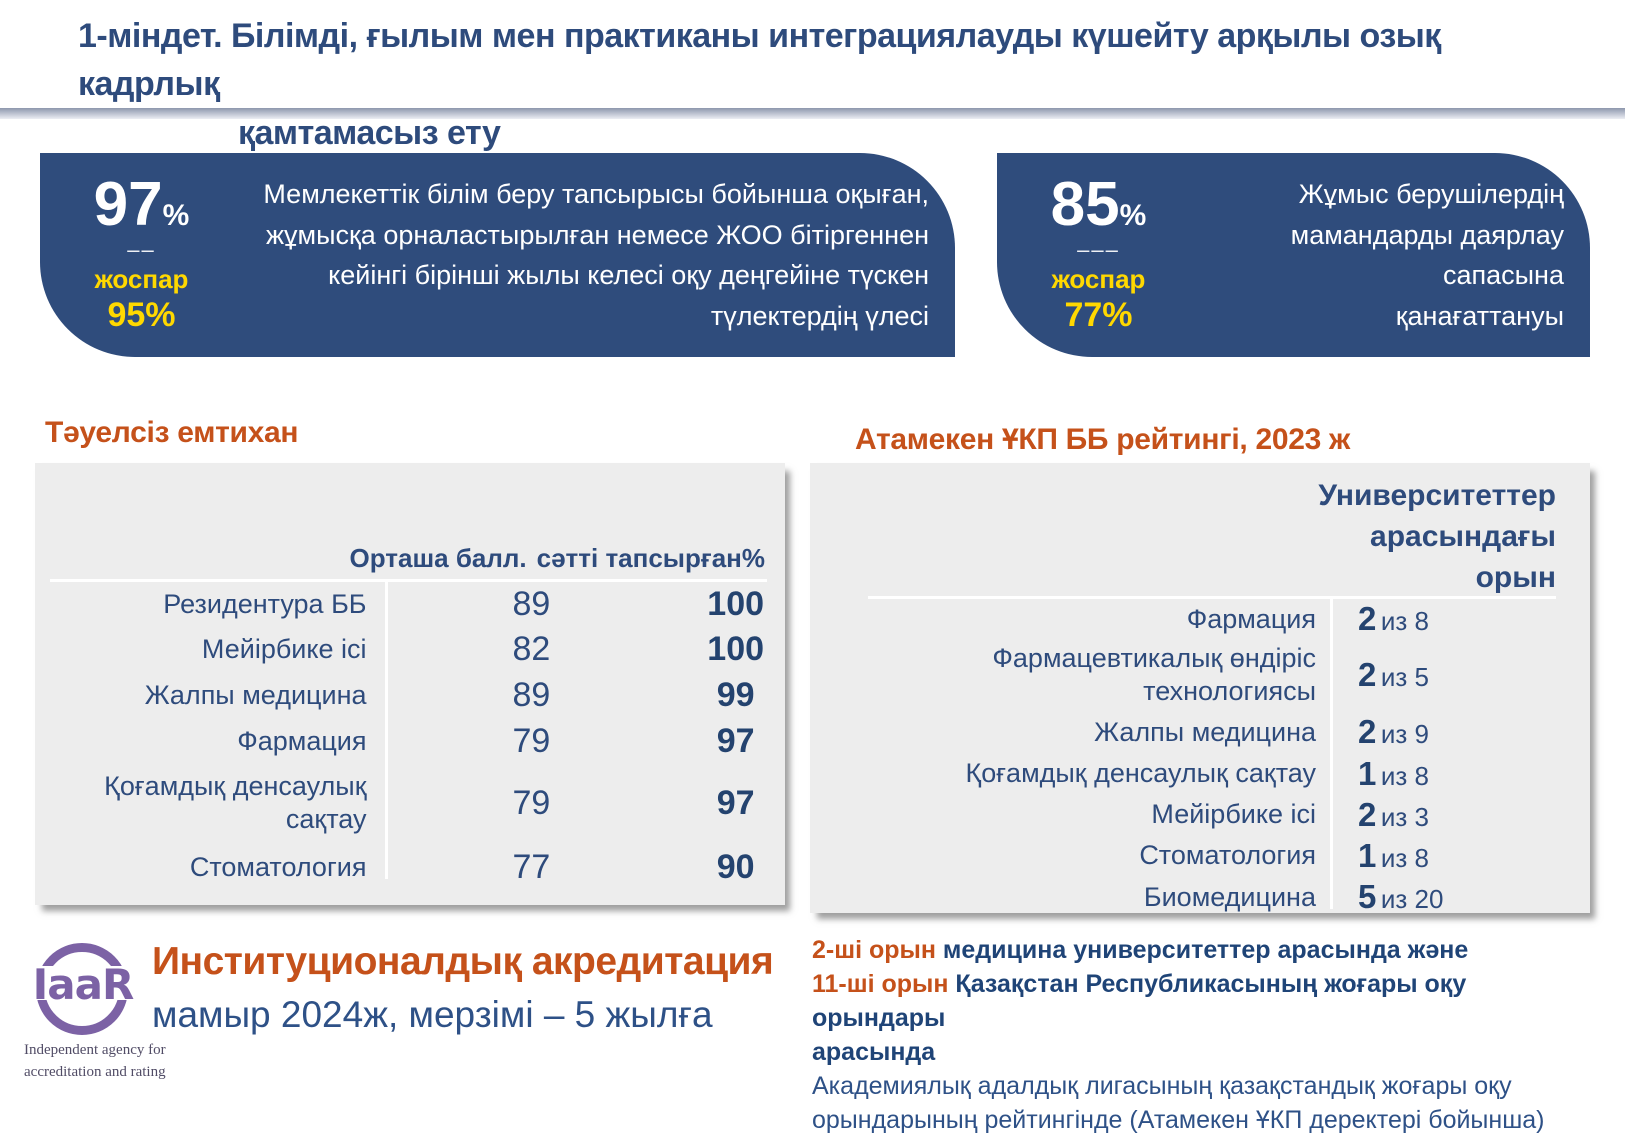 This screenshot has height=1137, width=1625. Describe the element at coordinates (735, 694) in the screenshot. I see `row-pass-rate: 99` at that location.